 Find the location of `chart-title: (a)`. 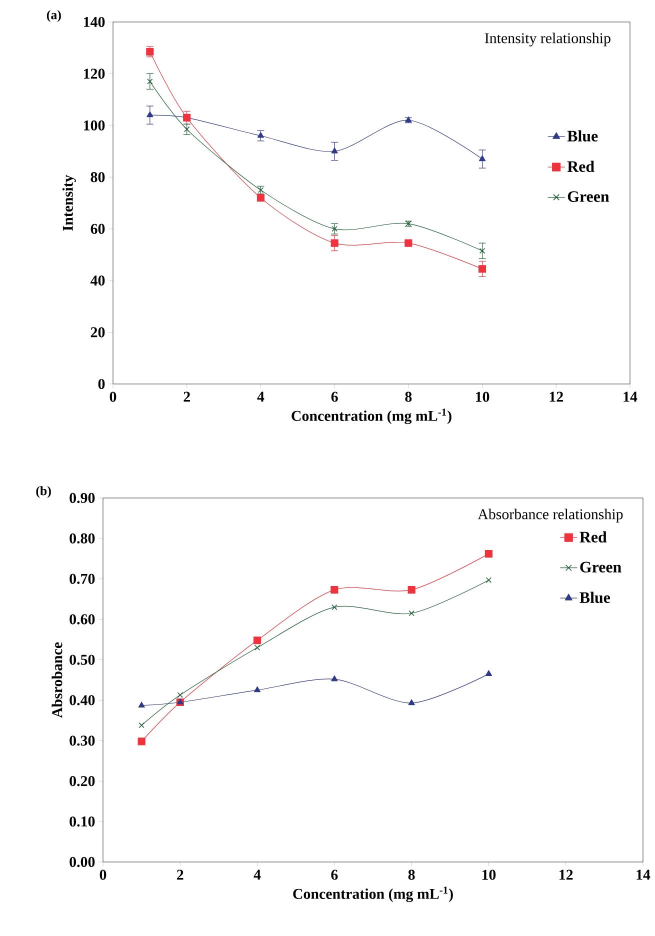

chart-title: (a) is located at coordinates (53, 16).